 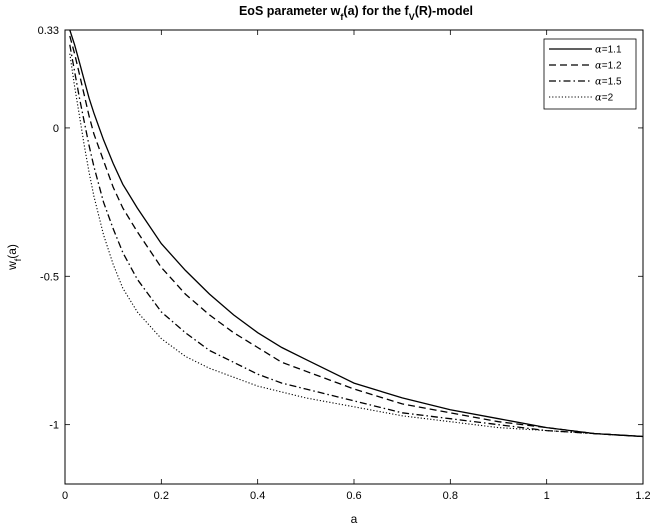 I want to click on legend-label-2: α=1.2, so click(x=608, y=66).